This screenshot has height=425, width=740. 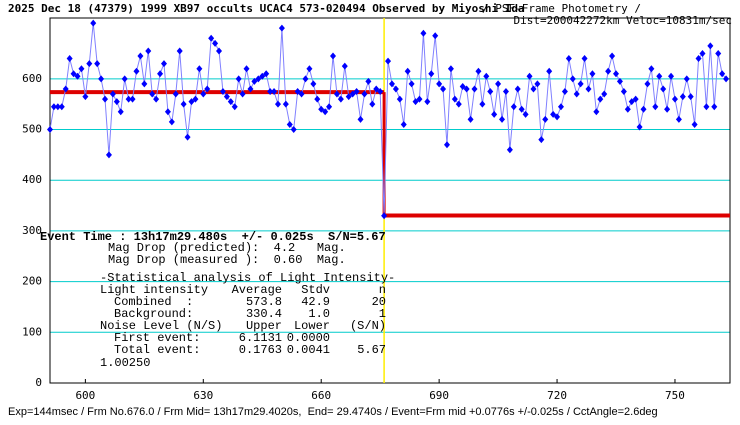 What do you see at coordinates (32, 281) in the screenshot?
I see `y-tick-label: 200` at bounding box center [32, 281].